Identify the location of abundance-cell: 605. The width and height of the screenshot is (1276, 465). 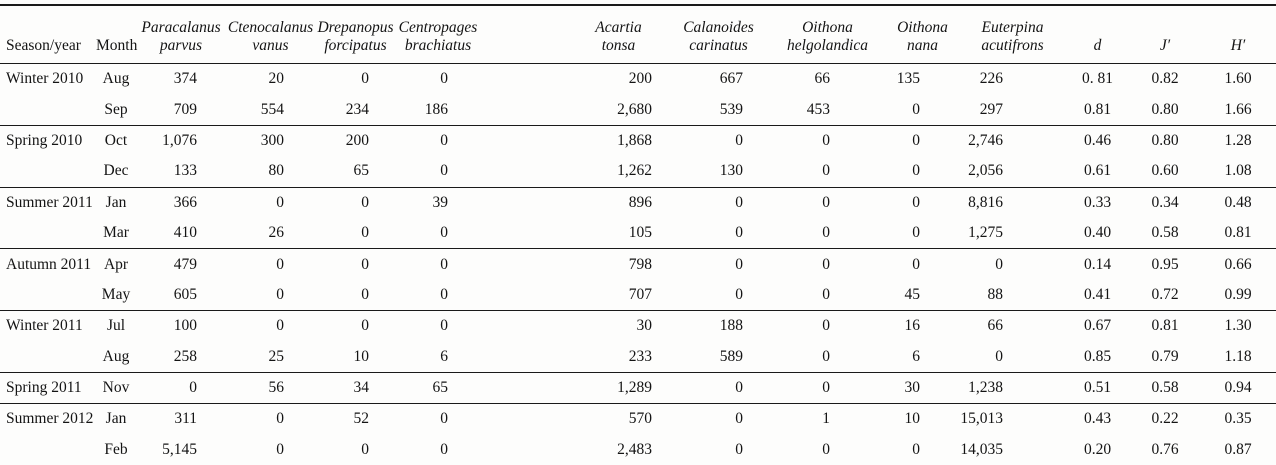
(181, 295).